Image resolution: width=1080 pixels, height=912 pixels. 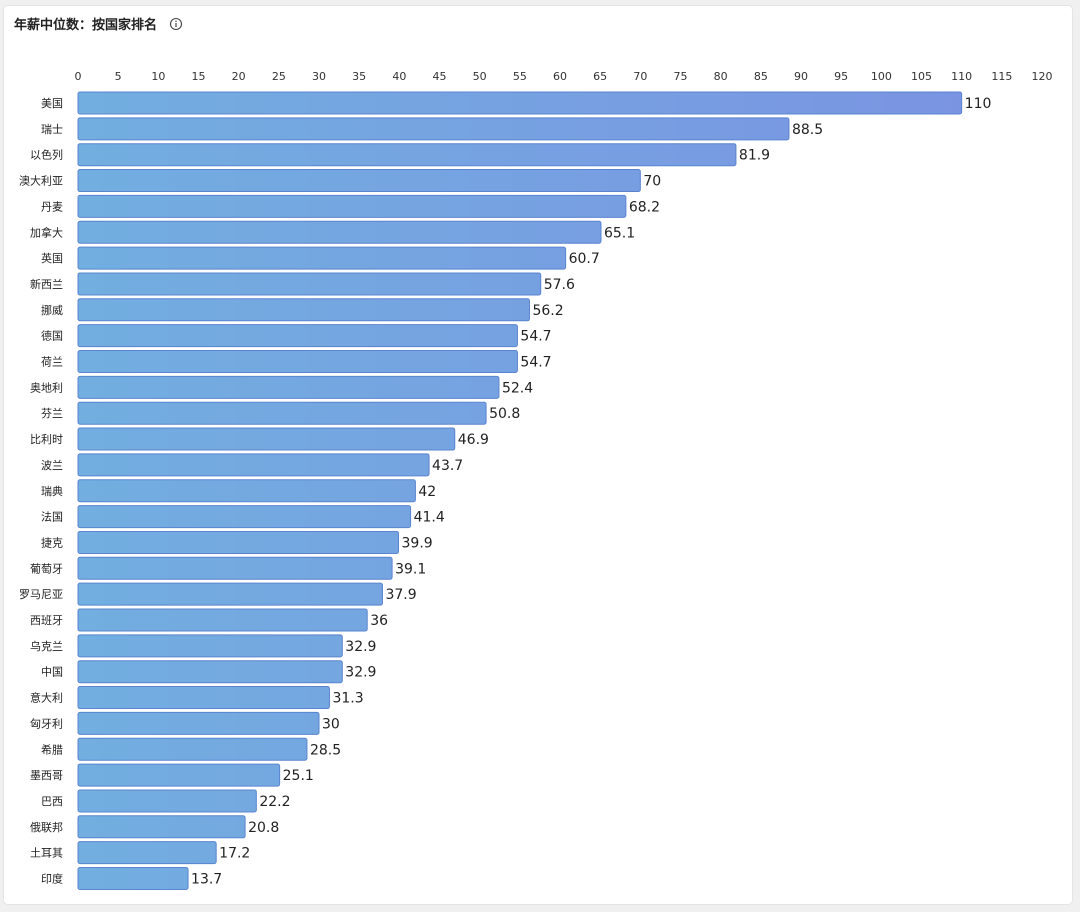 I want to click on category-label: 意大利, so click(x=46, y=698).